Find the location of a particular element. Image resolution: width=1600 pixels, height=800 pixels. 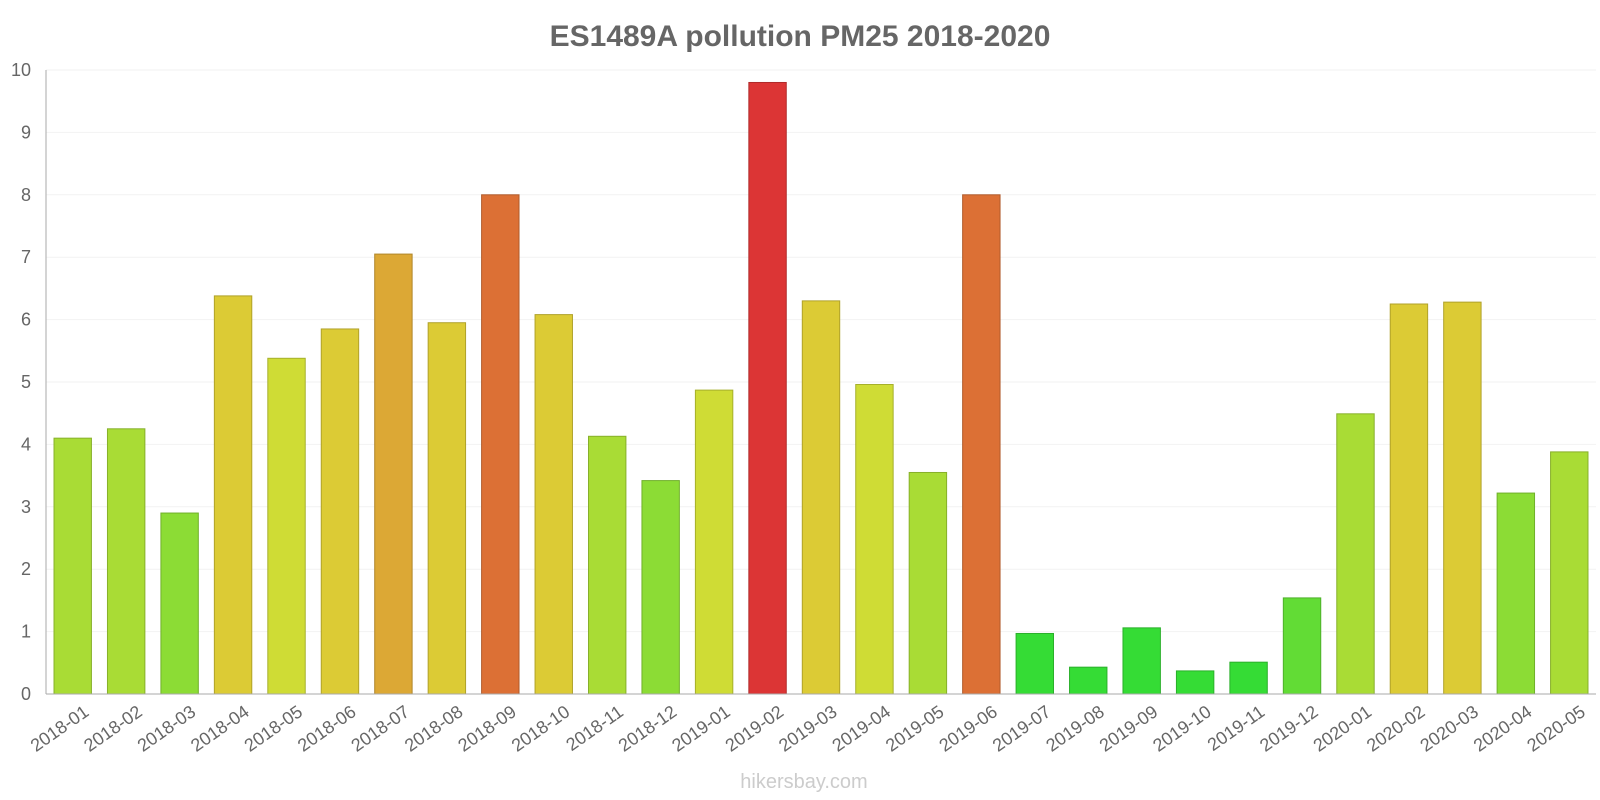

y-tick-label: 4 is located at coordinates (26, 444).